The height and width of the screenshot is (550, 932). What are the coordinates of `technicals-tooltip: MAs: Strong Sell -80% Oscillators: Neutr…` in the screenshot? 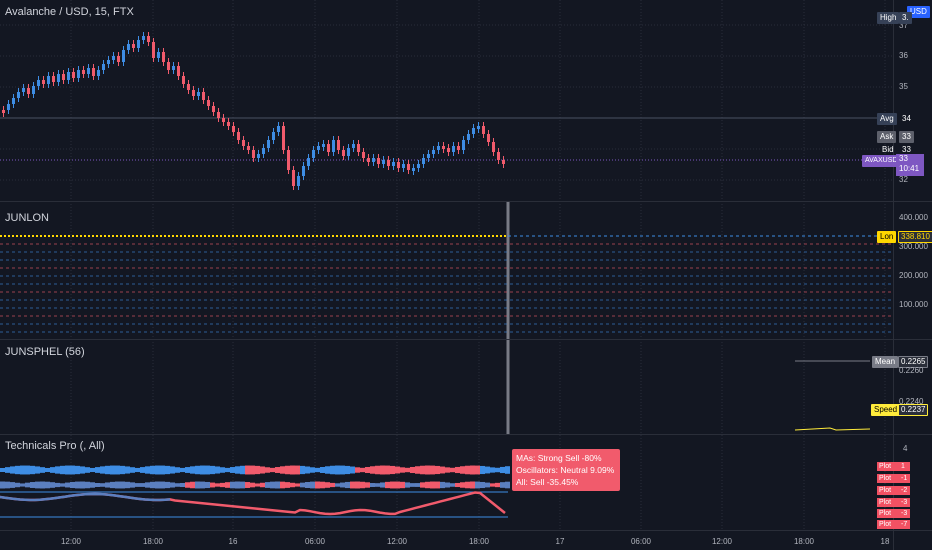 It's located at (566, 470).